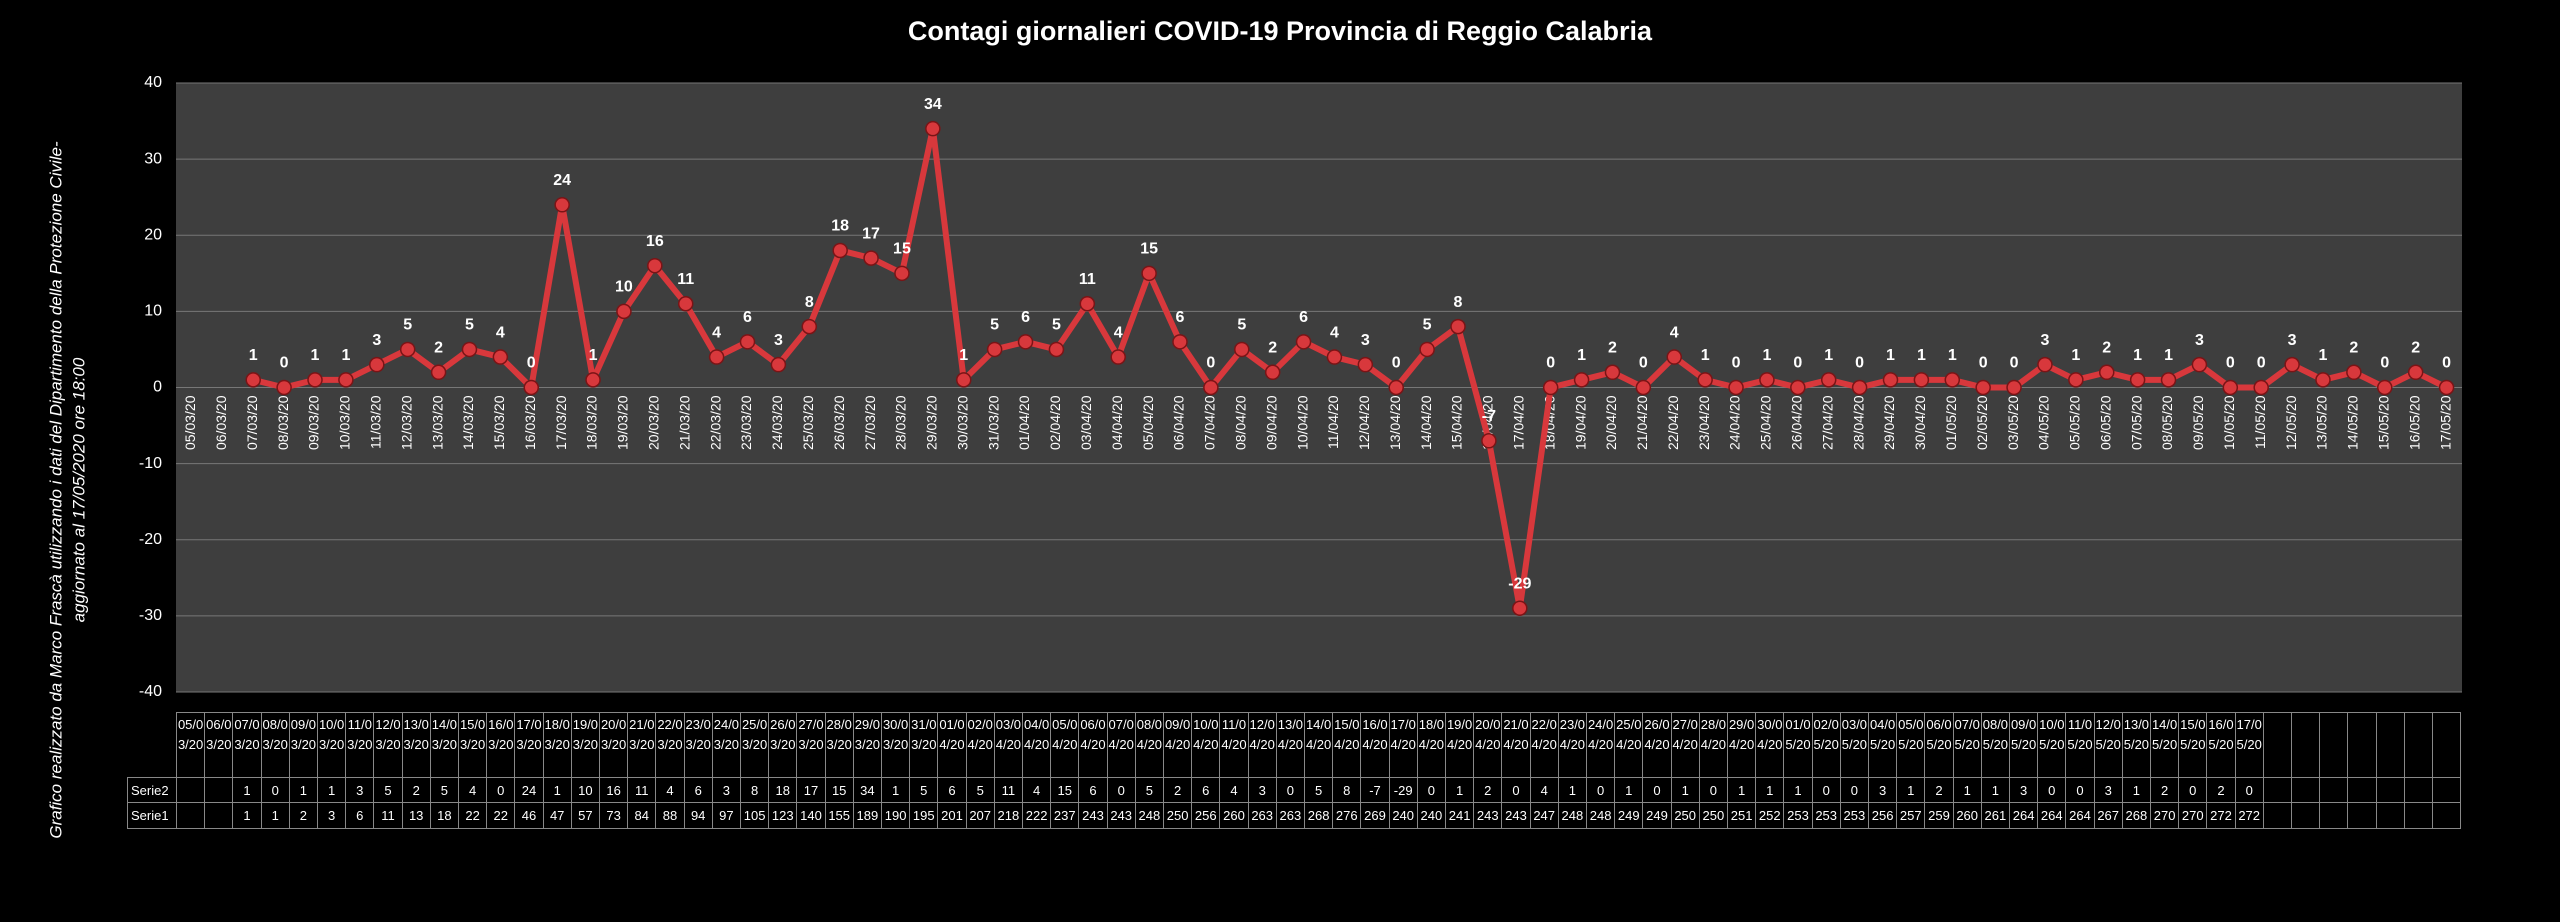  Describe the element at coordinates (562, 180) in the screenshot. I see `data-label: 24` at that location.